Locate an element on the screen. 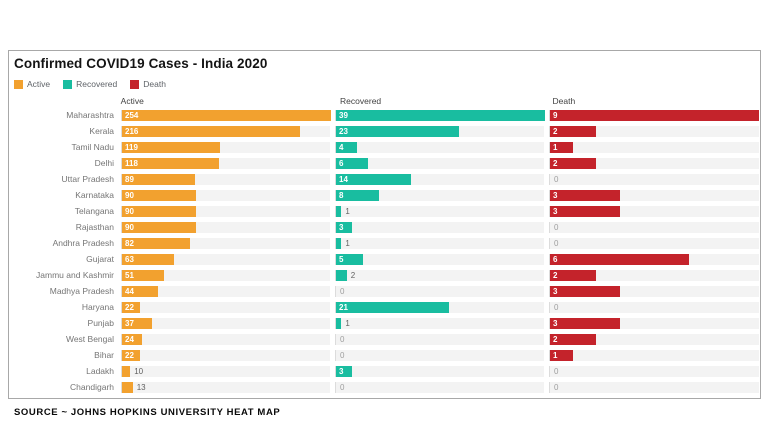  bar-value: 10 is located at coordinates (139, 371).